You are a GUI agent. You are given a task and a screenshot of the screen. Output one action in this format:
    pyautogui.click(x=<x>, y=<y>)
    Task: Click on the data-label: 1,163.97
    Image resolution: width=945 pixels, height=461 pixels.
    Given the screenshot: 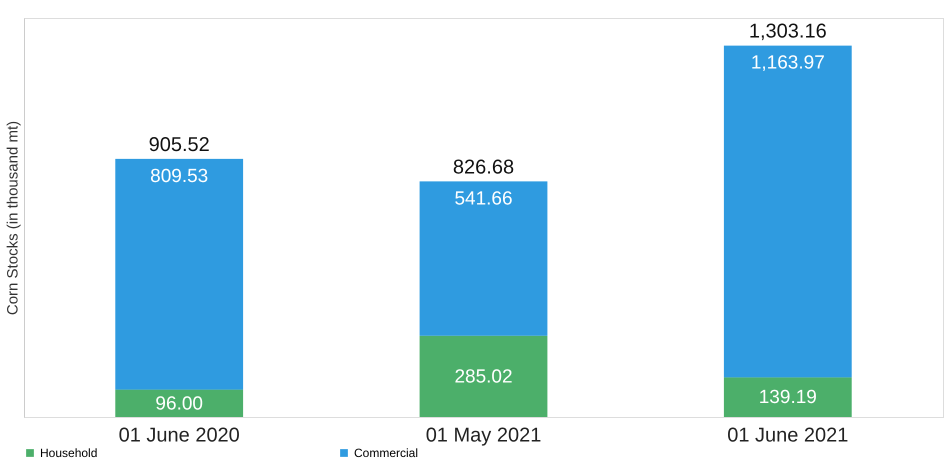 What is the action you would take?
    pyautogui.click(x=787, y=63)
    